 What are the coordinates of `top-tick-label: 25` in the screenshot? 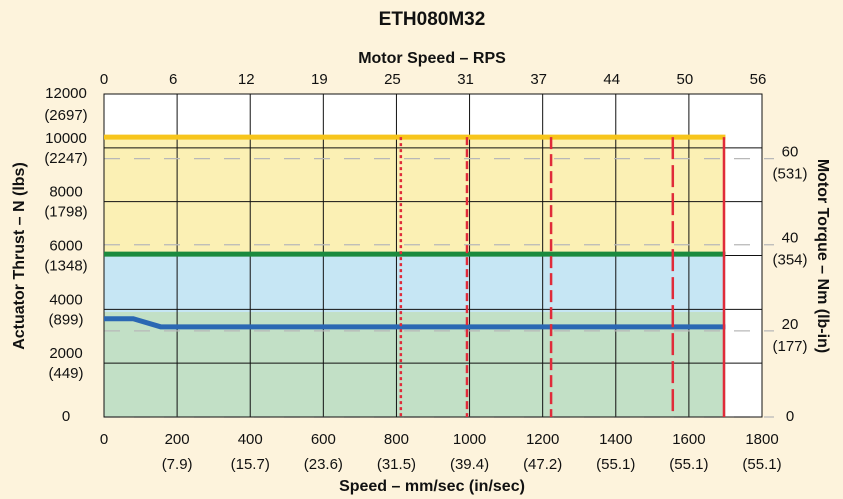 It's located at (392, 79).